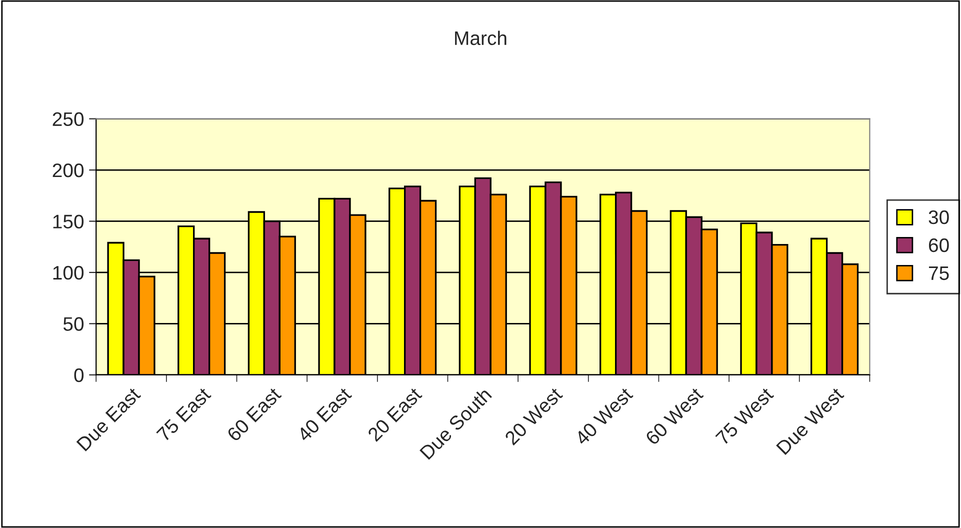 The width and height of the screenshot is (961, 528). What do you see at coordinates (68, 273) in the screenshot?
I see `y-tick-label: 100` at bounding box center [68, 273].